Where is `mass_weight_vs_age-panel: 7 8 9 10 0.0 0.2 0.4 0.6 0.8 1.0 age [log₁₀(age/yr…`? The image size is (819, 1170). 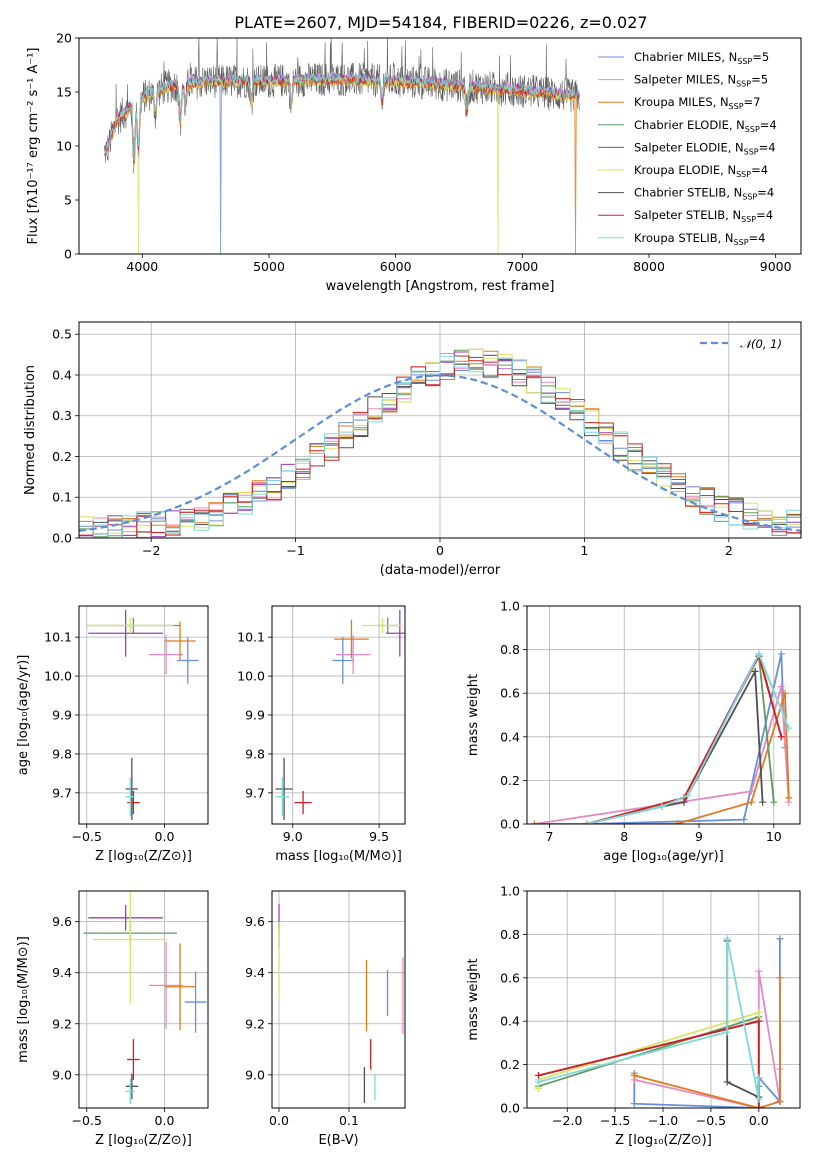
mass_weight_vs_age-panel: 7 8 9 10 0.0 0.2 0.4 0.6 0.8 1.0 age [log₁₀(age/yr… is located at coordinates (633, 731).